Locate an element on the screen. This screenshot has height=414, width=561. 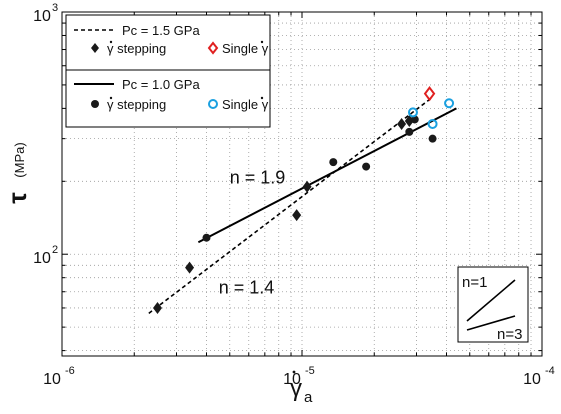
y-tick-label-exponent: 3 is located at coordinates (55, 8).